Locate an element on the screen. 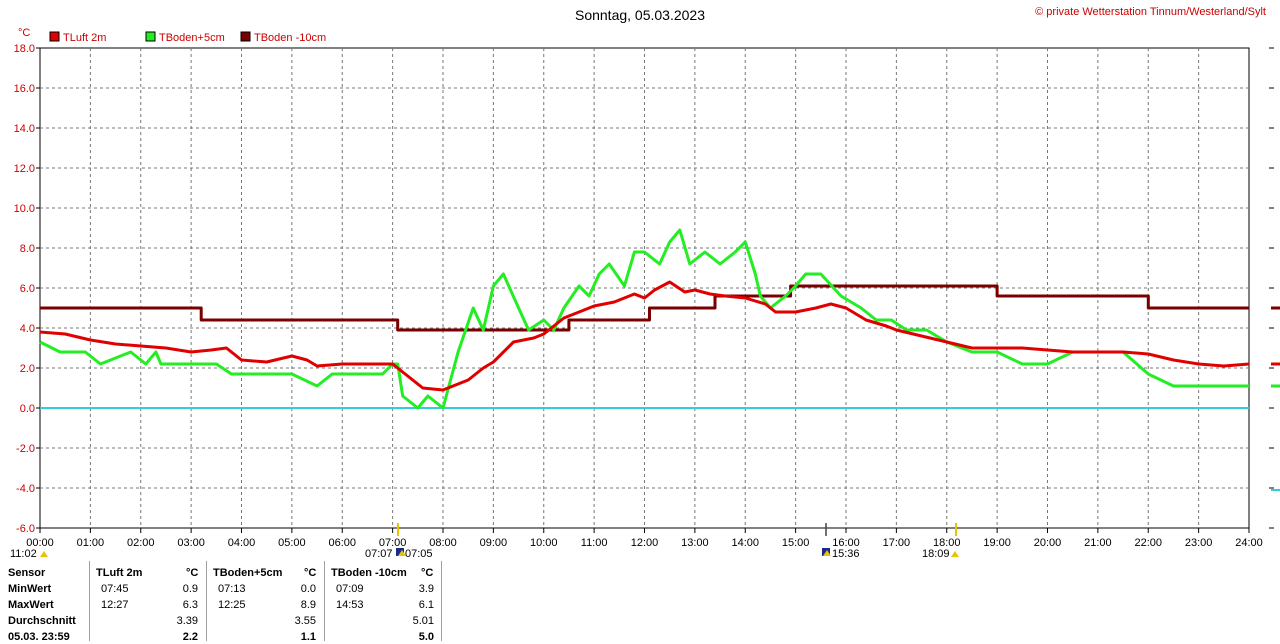 The height and width of the screenshot is (644, 1280). row-label: MaxWert is located at coordinates (31, 605).